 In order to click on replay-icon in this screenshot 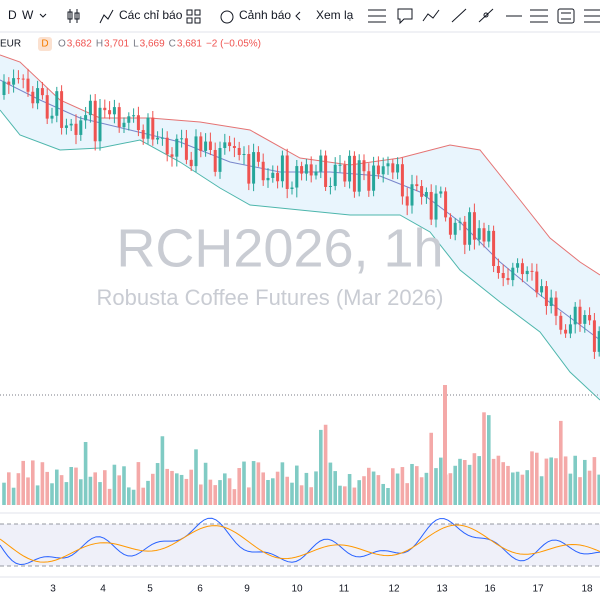, I will do `click(298, 16)`.